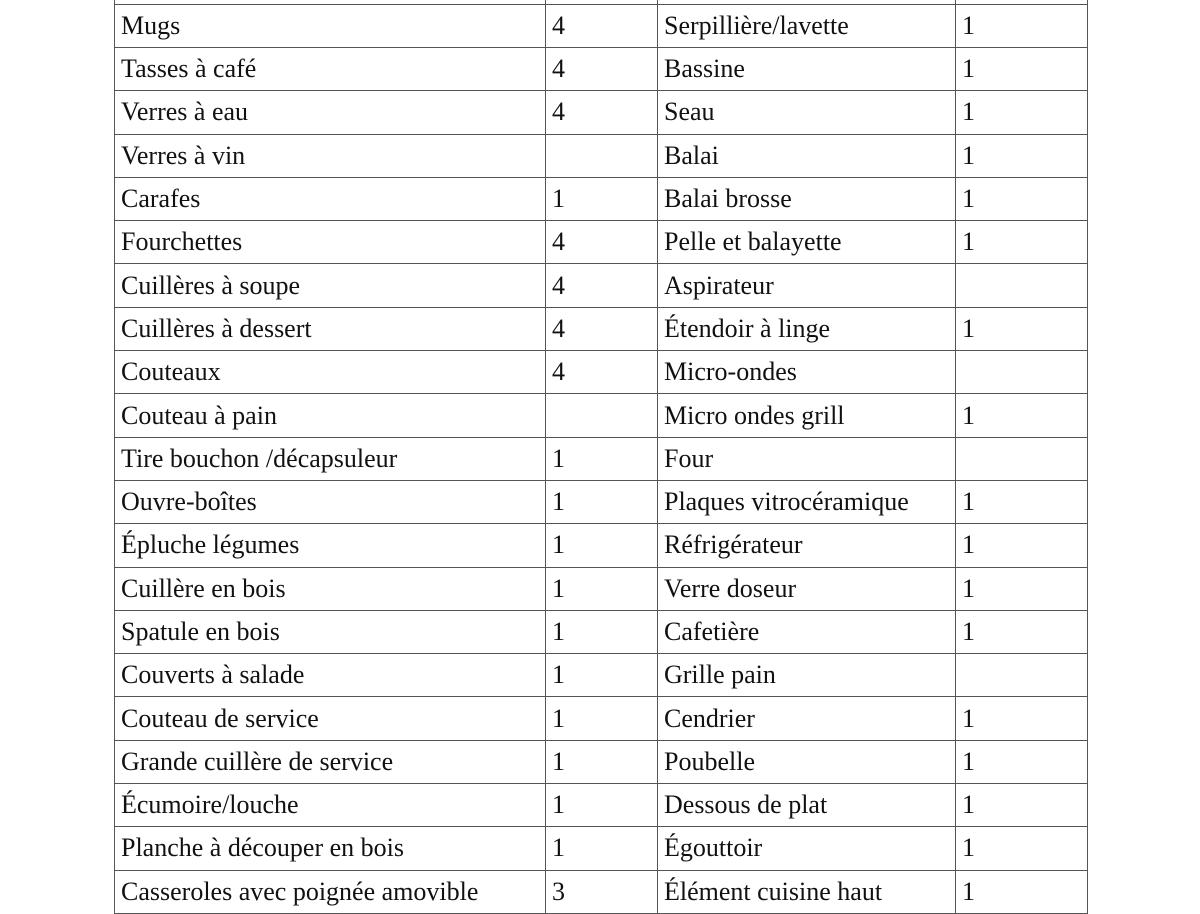 The height and width of the screenshot is (914, 1200). Describe the element at coordinates (330, 545) in the screenshot. I see `item-name: Épluche légumes` at that location.